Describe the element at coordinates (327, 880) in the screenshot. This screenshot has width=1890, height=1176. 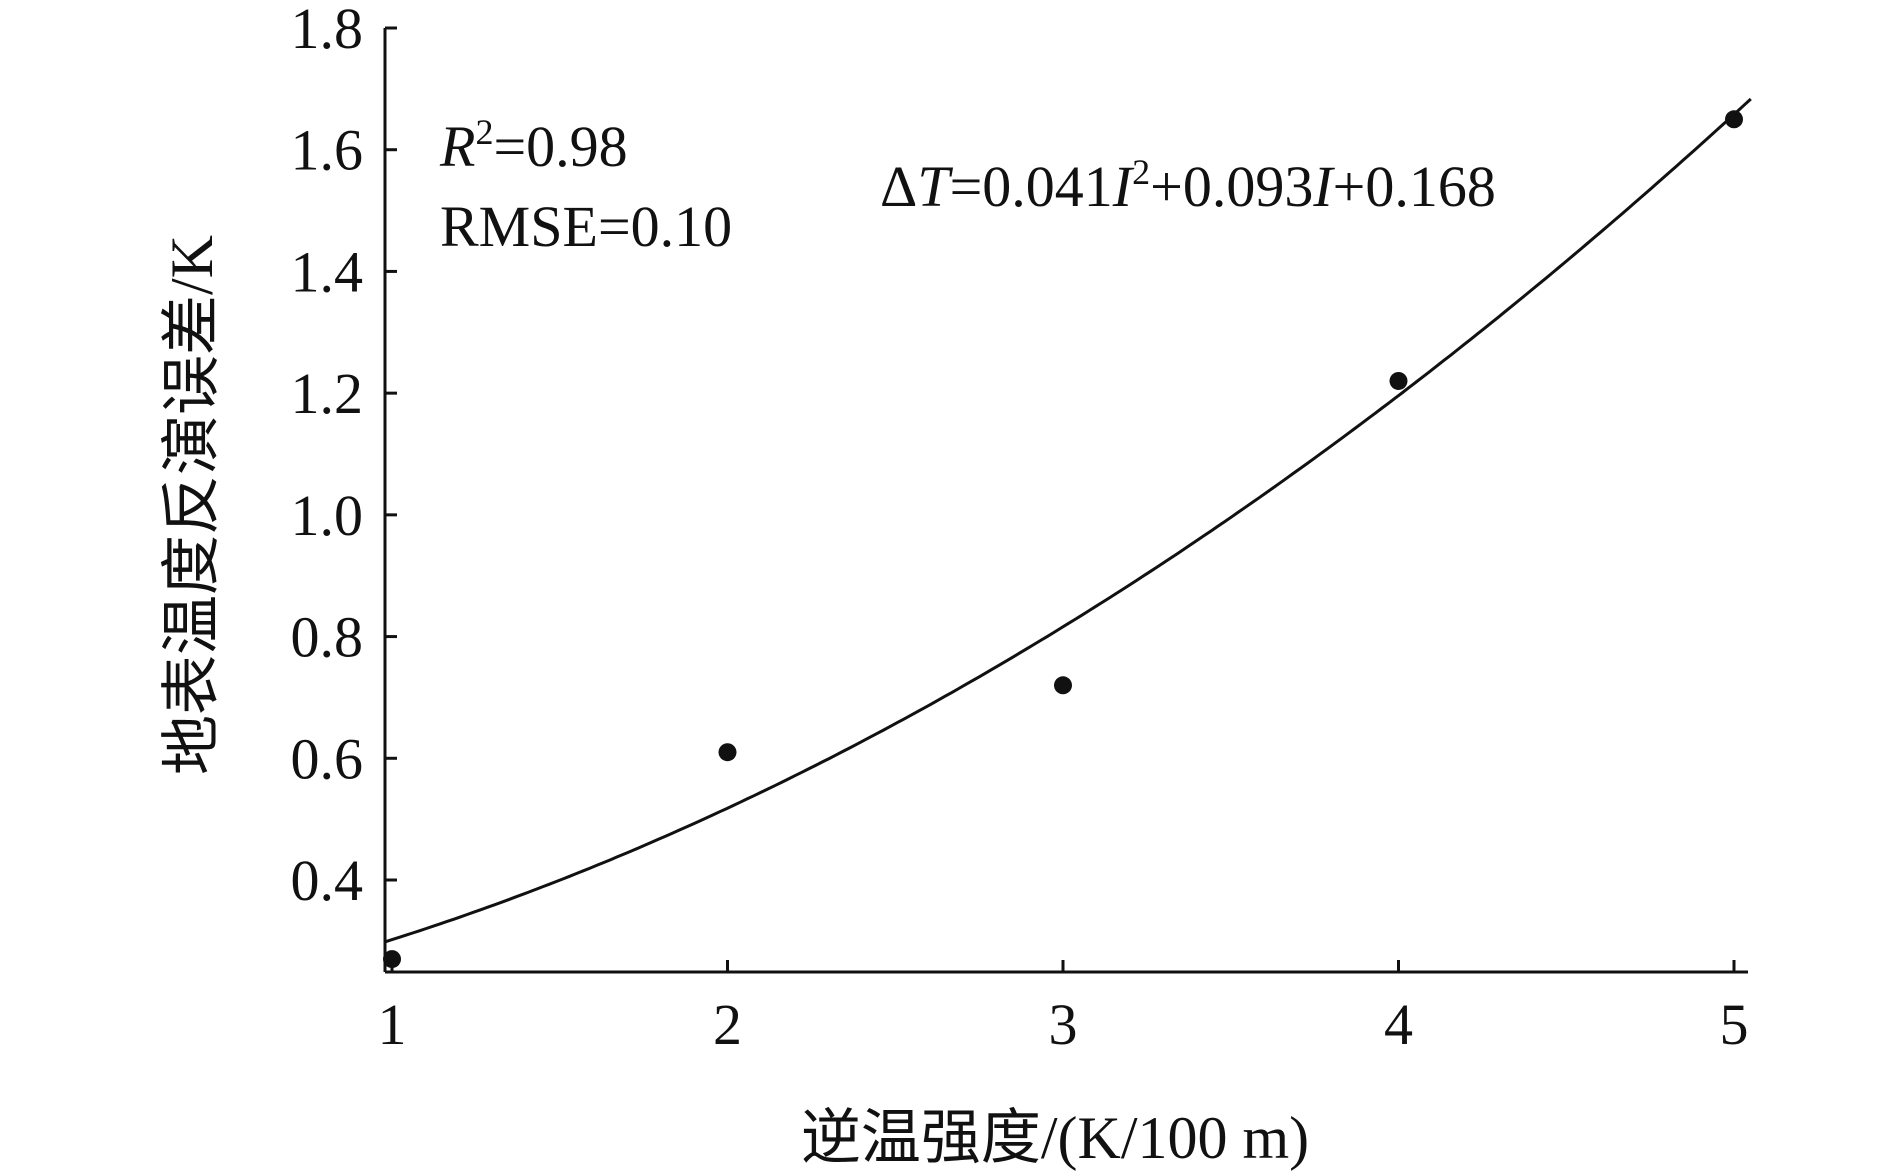
I see `y-tick-label: 0.4` at that location.